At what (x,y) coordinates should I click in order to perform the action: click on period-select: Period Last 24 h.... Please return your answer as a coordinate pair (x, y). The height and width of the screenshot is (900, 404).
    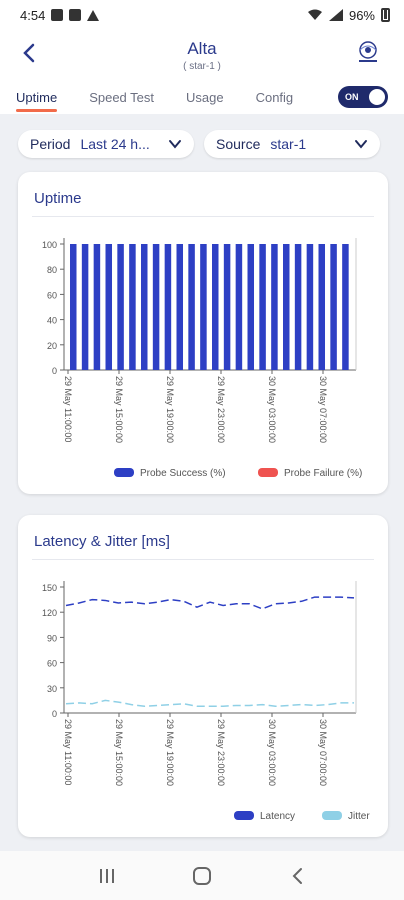
    Looking at the image, I should click on (106, 144).